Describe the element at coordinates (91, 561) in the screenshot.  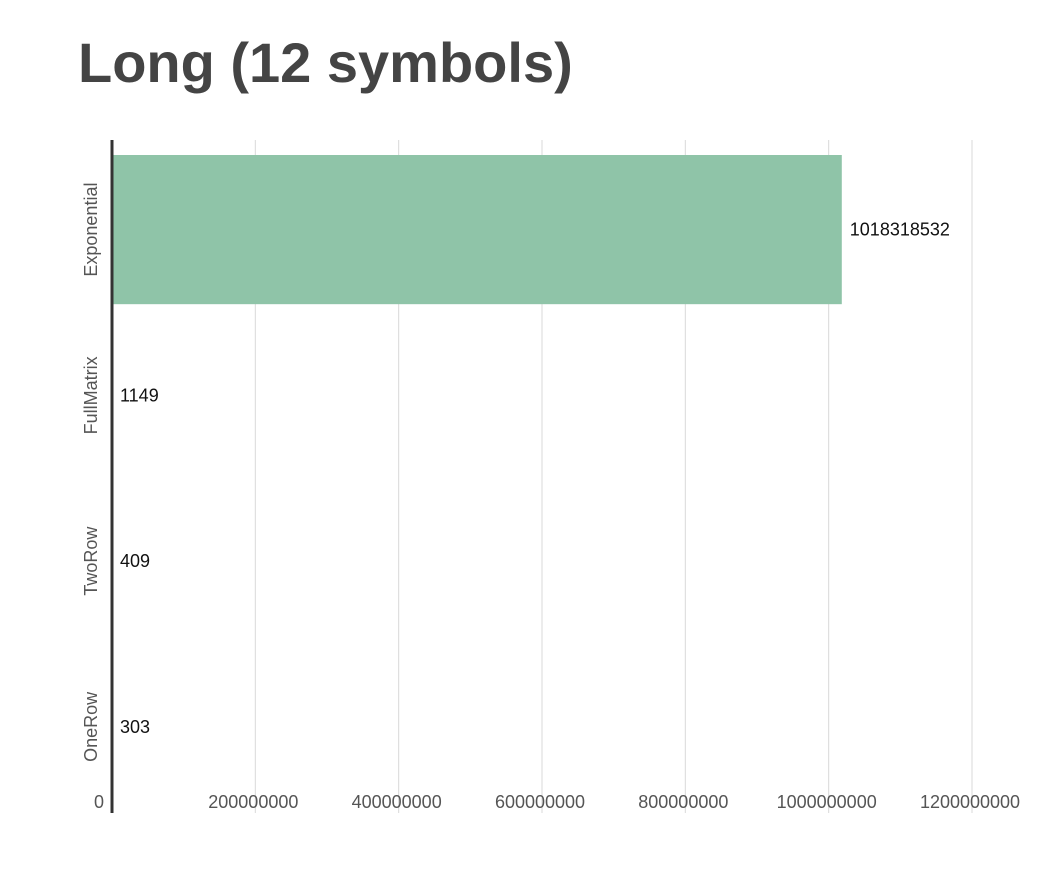
I see `category-label: TwoRow` at that location.